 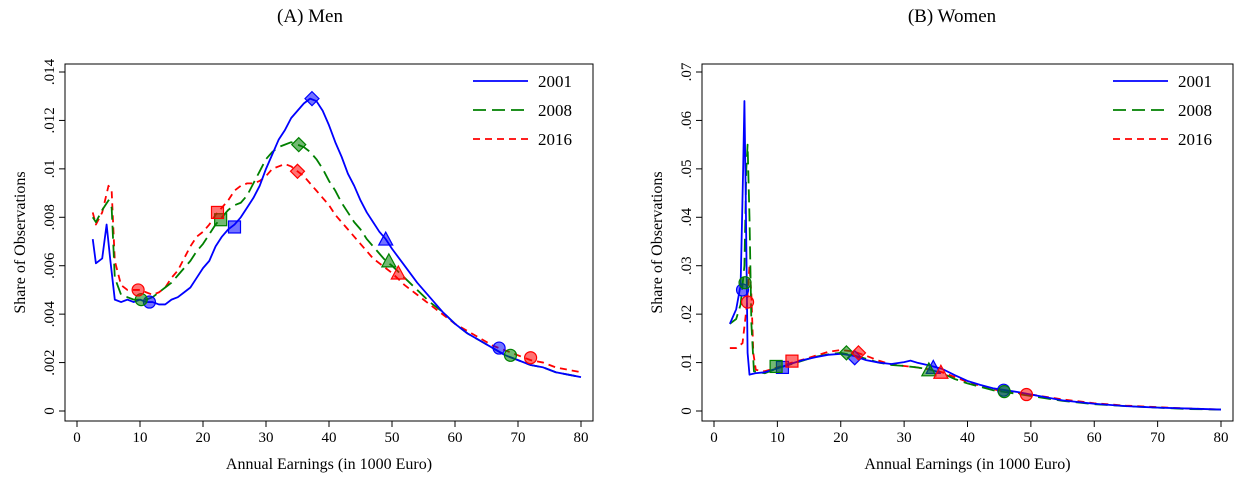 What do you see at coordinates (50, 362) in the screenshot?
I see `y-tick-label: .002` at bounding box center [50, 362].